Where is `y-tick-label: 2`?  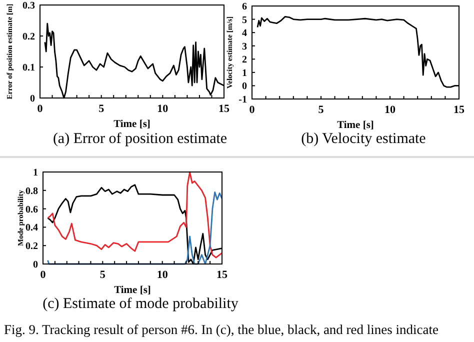 y-tick-label: 2 is located at coordinates (244, 60).